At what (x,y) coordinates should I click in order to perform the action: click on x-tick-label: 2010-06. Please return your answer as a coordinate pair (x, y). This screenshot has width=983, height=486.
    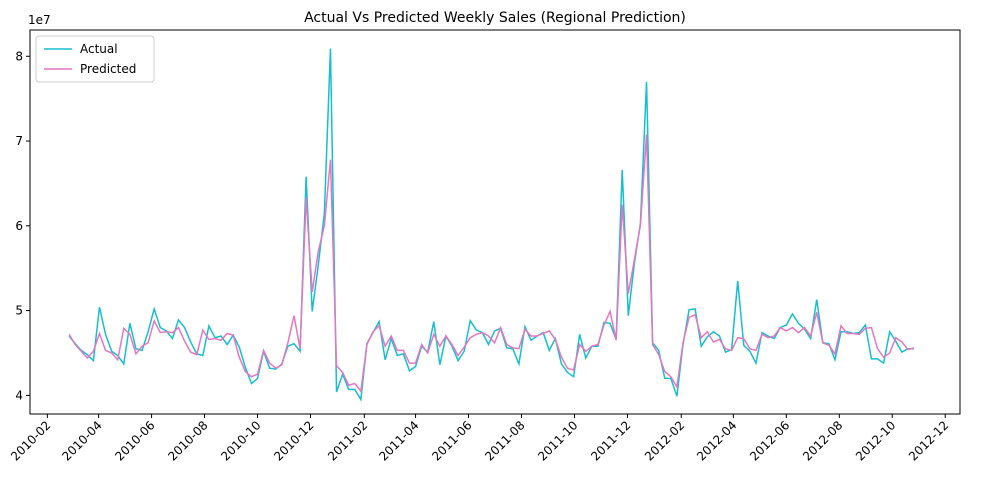
    Looking at the image, I should click on (134, 440).